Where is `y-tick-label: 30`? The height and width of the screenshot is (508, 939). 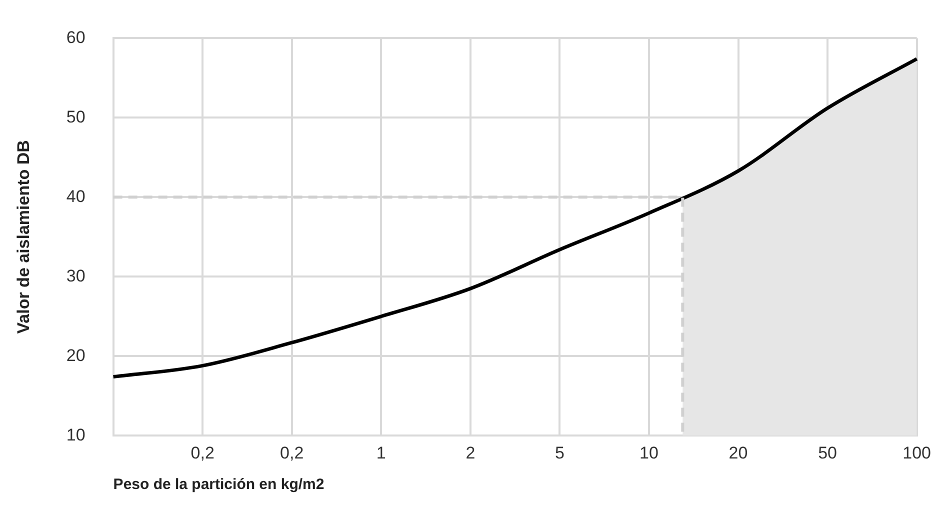
y-tick-label: 30 is located at coordinates (76, 276).